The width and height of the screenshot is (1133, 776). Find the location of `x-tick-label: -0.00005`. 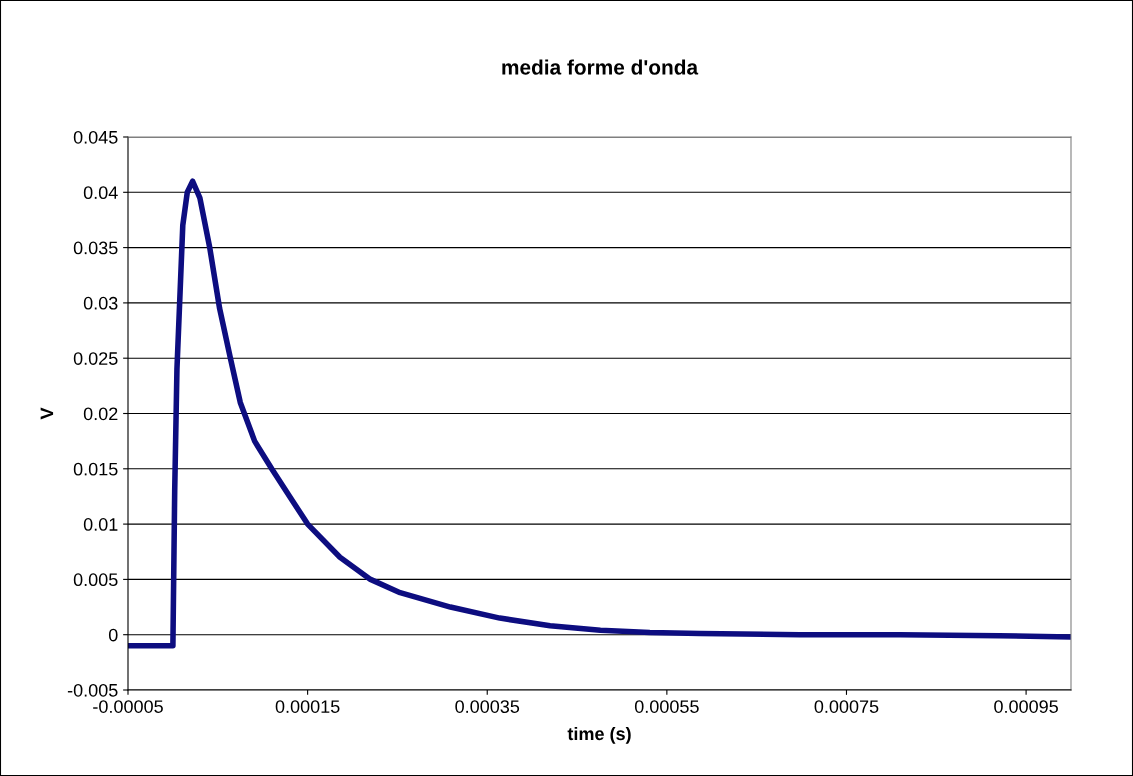

x-tick-label: -0.00005 is located at coordinates (128, 706).